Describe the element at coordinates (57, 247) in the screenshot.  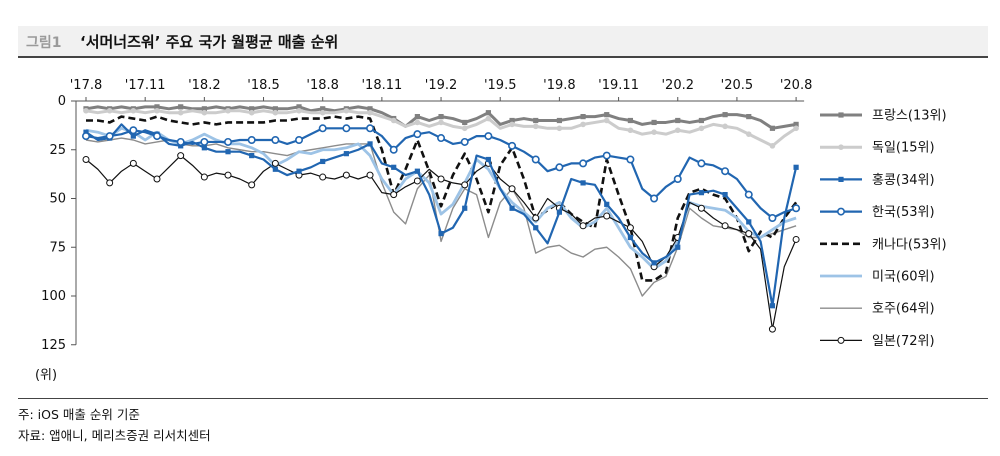
I see `y-tick-label: 75` at that location.